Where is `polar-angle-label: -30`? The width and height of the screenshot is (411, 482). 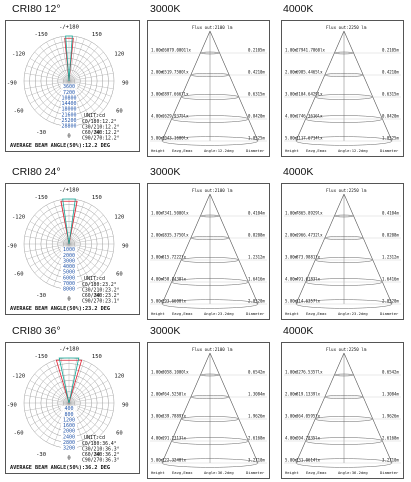 polar-angle-label: -30 is located at coordinates (41, 296).